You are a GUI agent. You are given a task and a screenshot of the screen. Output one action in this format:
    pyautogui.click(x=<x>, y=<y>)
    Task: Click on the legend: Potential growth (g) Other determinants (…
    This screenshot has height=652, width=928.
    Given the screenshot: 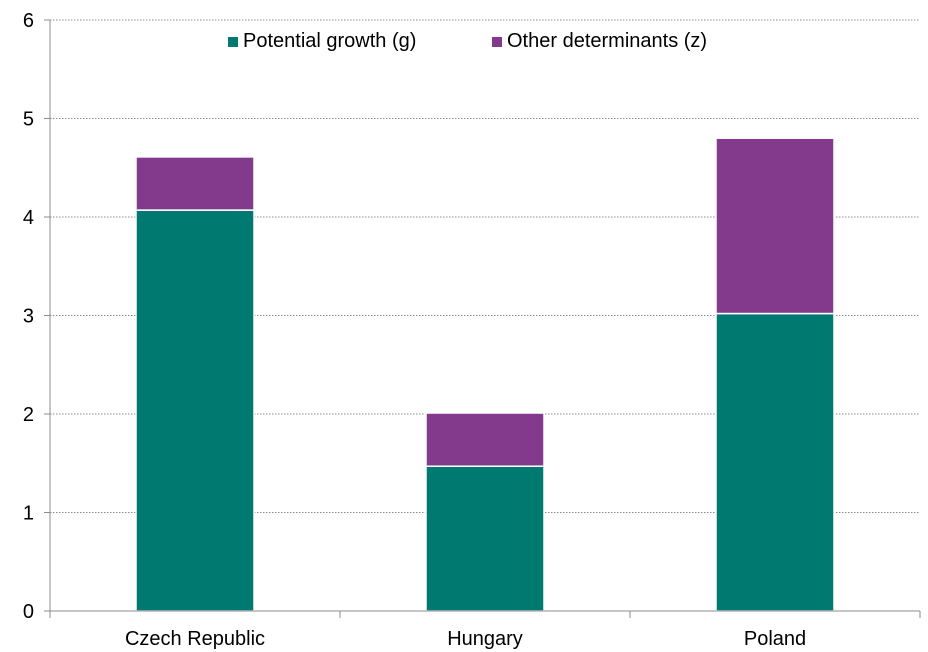 What is the action you would take?
    pyautogui.click(x=467, y=41)
    